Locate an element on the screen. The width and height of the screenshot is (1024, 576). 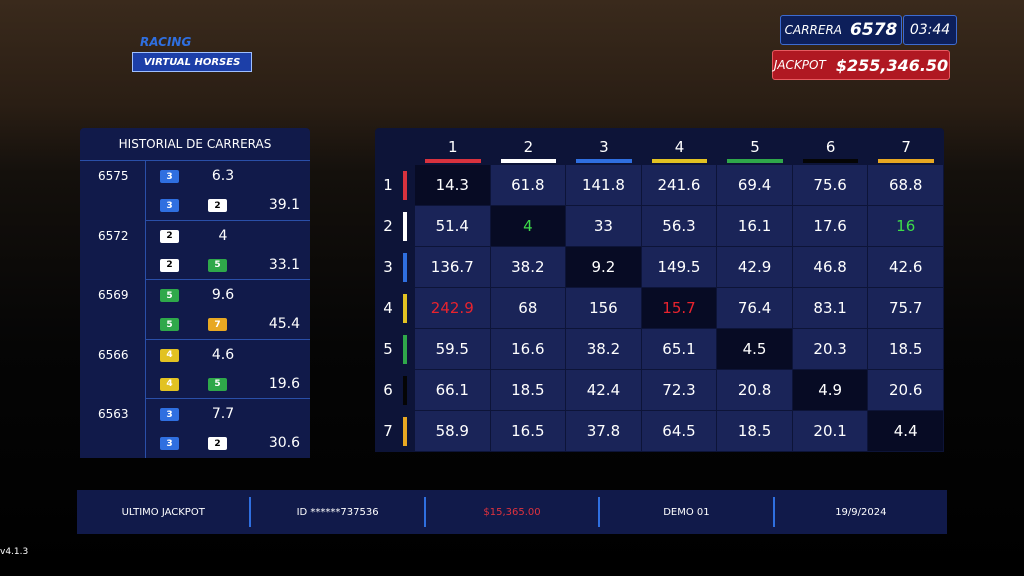
odds-cell: 14.3 is located at coordinates (452, 185).